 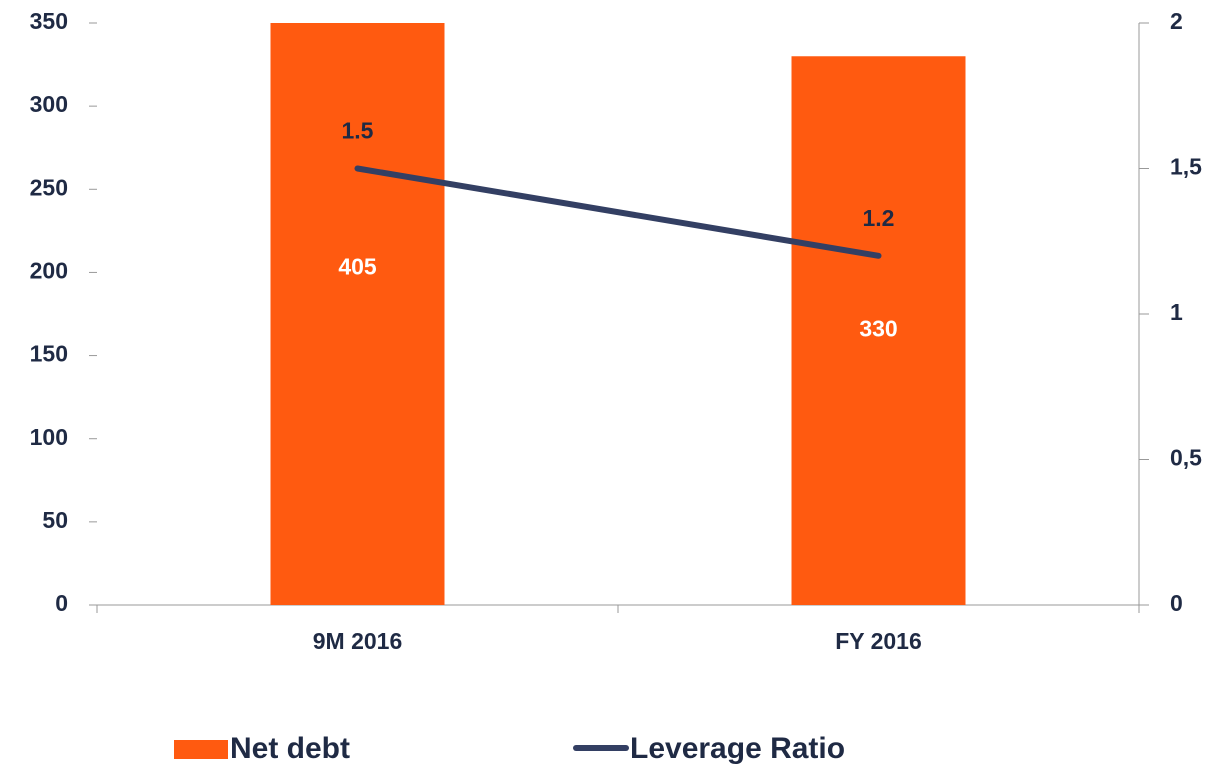 I want to click on x-tick-label: FY 2016, so click(x=878, y=641).